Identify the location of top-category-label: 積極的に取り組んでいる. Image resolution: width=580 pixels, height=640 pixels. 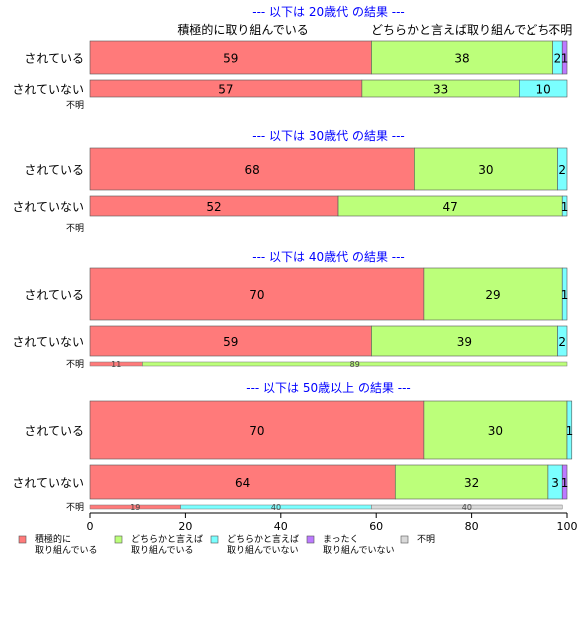
(242, 29).